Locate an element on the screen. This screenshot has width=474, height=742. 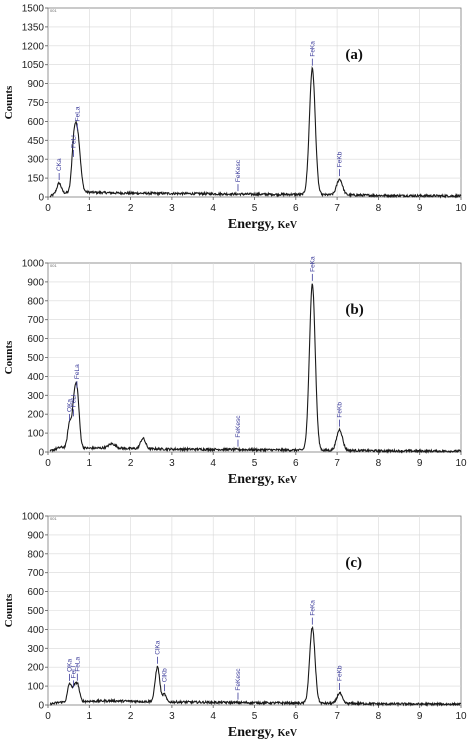
peak-label: ClKa is located at coordinates (157, 647).